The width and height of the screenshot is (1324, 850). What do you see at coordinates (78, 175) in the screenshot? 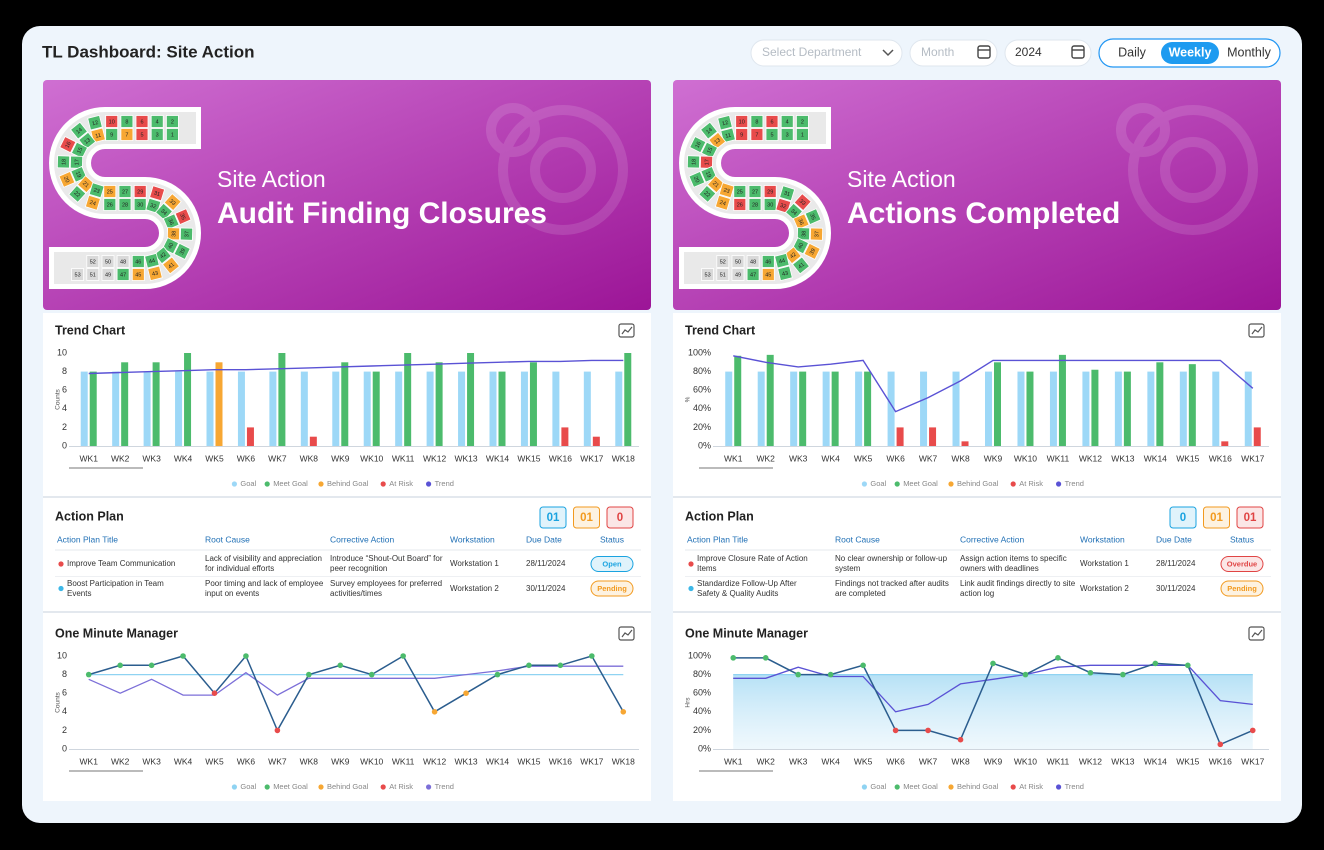
I see `board-cell-number: 19` at bounding box center [78, 175].